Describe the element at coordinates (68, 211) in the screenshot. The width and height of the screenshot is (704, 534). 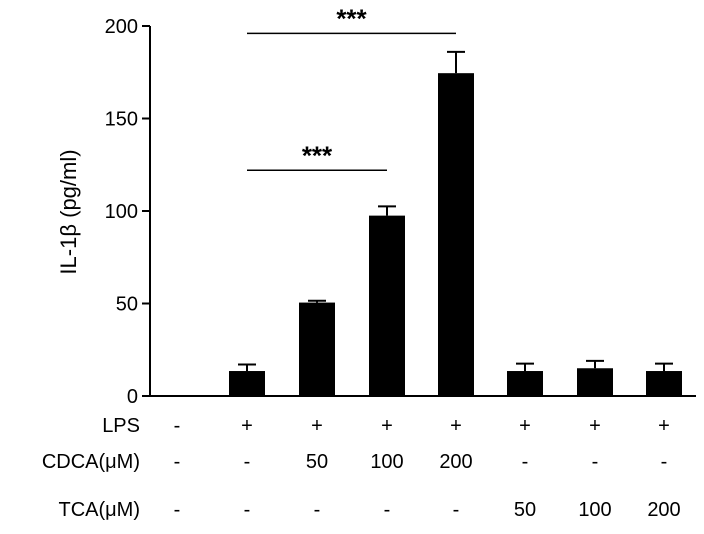
I see `y-axis-label: IL-1β (pg/ml)` at that location.